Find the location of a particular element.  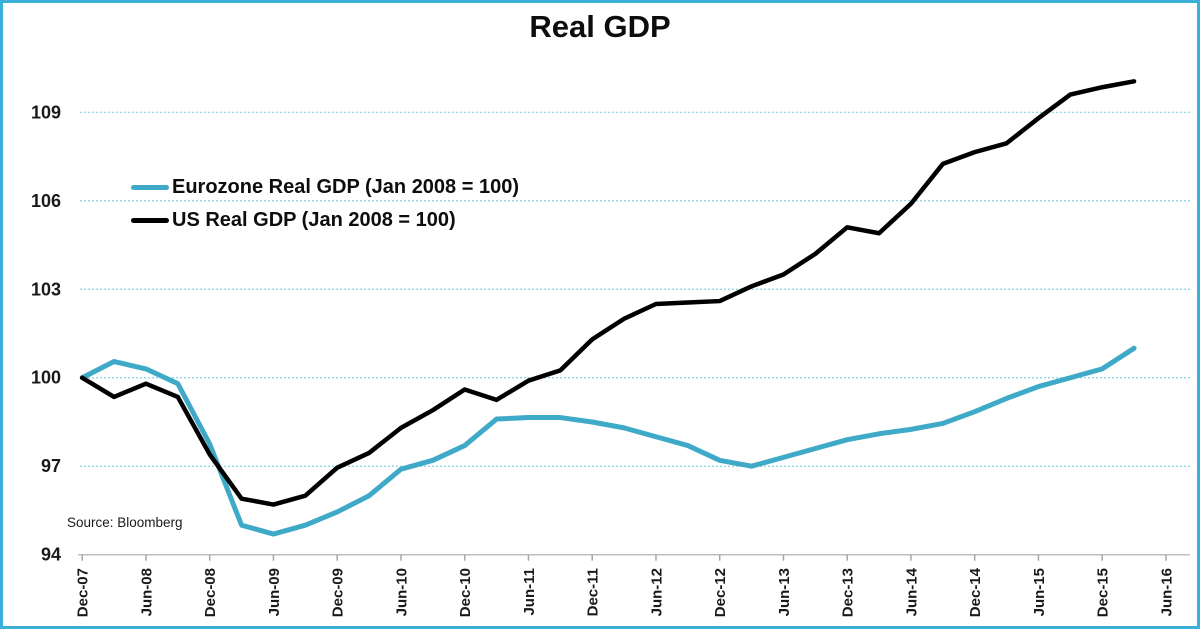

y-tick-label: 106 is located at coordinates (46, 201).